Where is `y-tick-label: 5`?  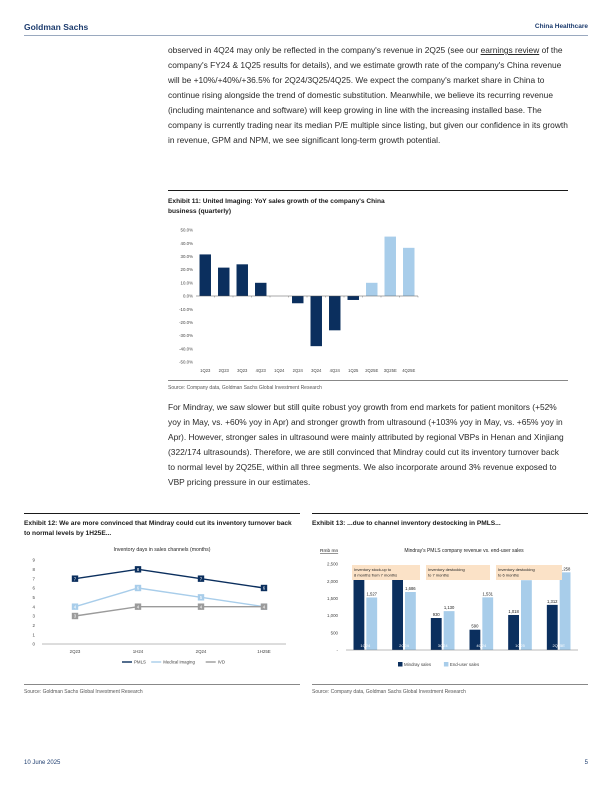 y-tick-label: 5 is located at coordinates (34, 597).